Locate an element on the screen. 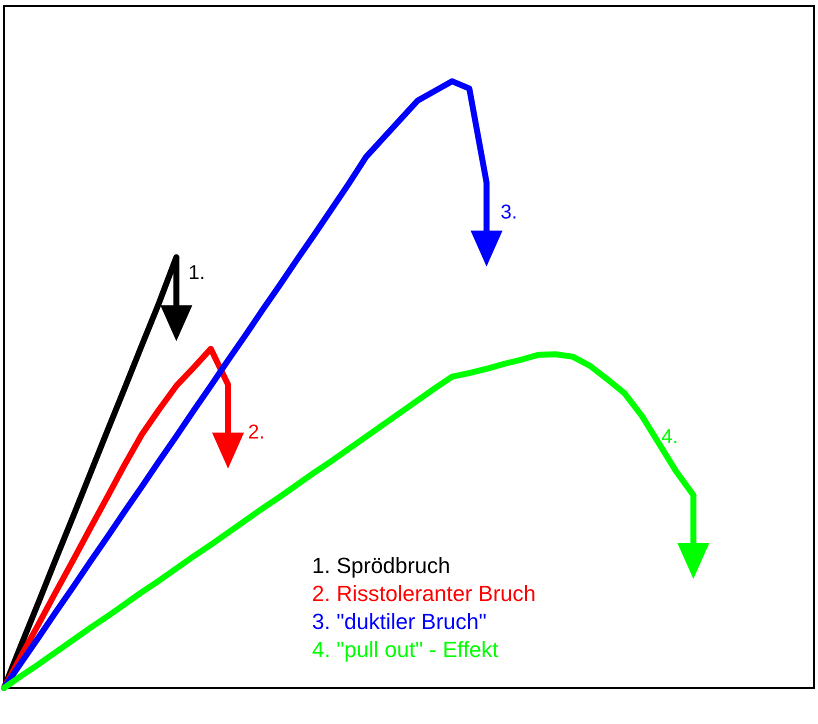 The height and width of the screenshot is (724, 818). annotation: 4. is located at coordinates (669, 437).